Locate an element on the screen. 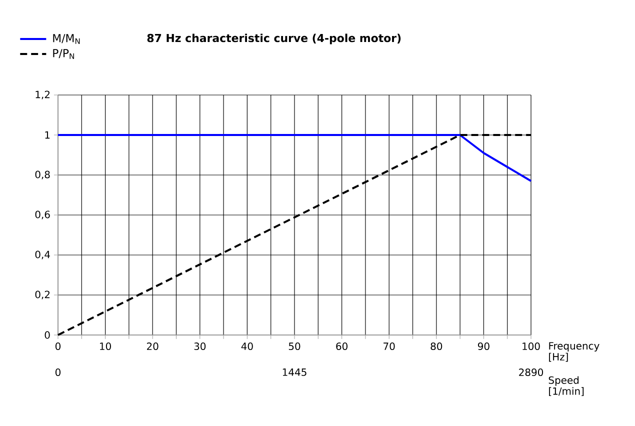 This screenshot has width=635, height=426. x2-tick-label: 0 is located at coordinates (58, 372).